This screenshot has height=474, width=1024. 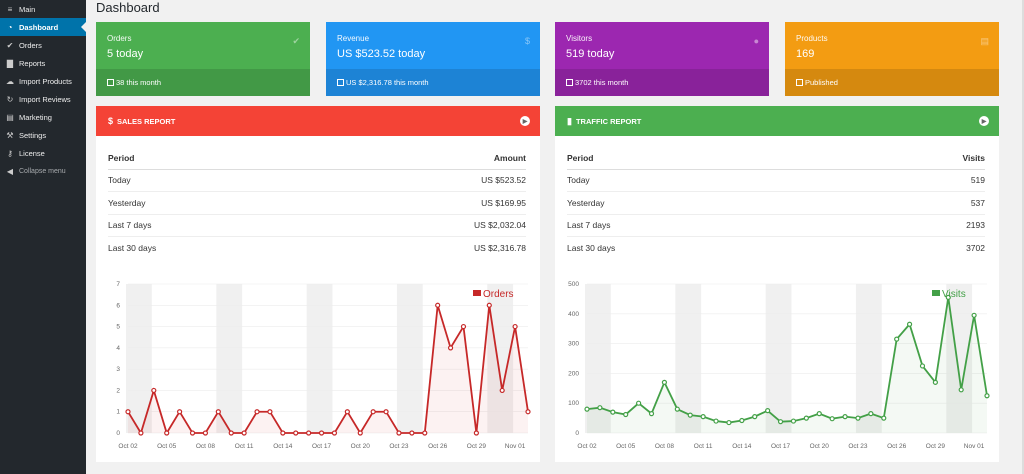 What do you see at coordinates (776, 180) in the screenshot?
I see `table-row: Today 519` at bounding box center [776, 180].